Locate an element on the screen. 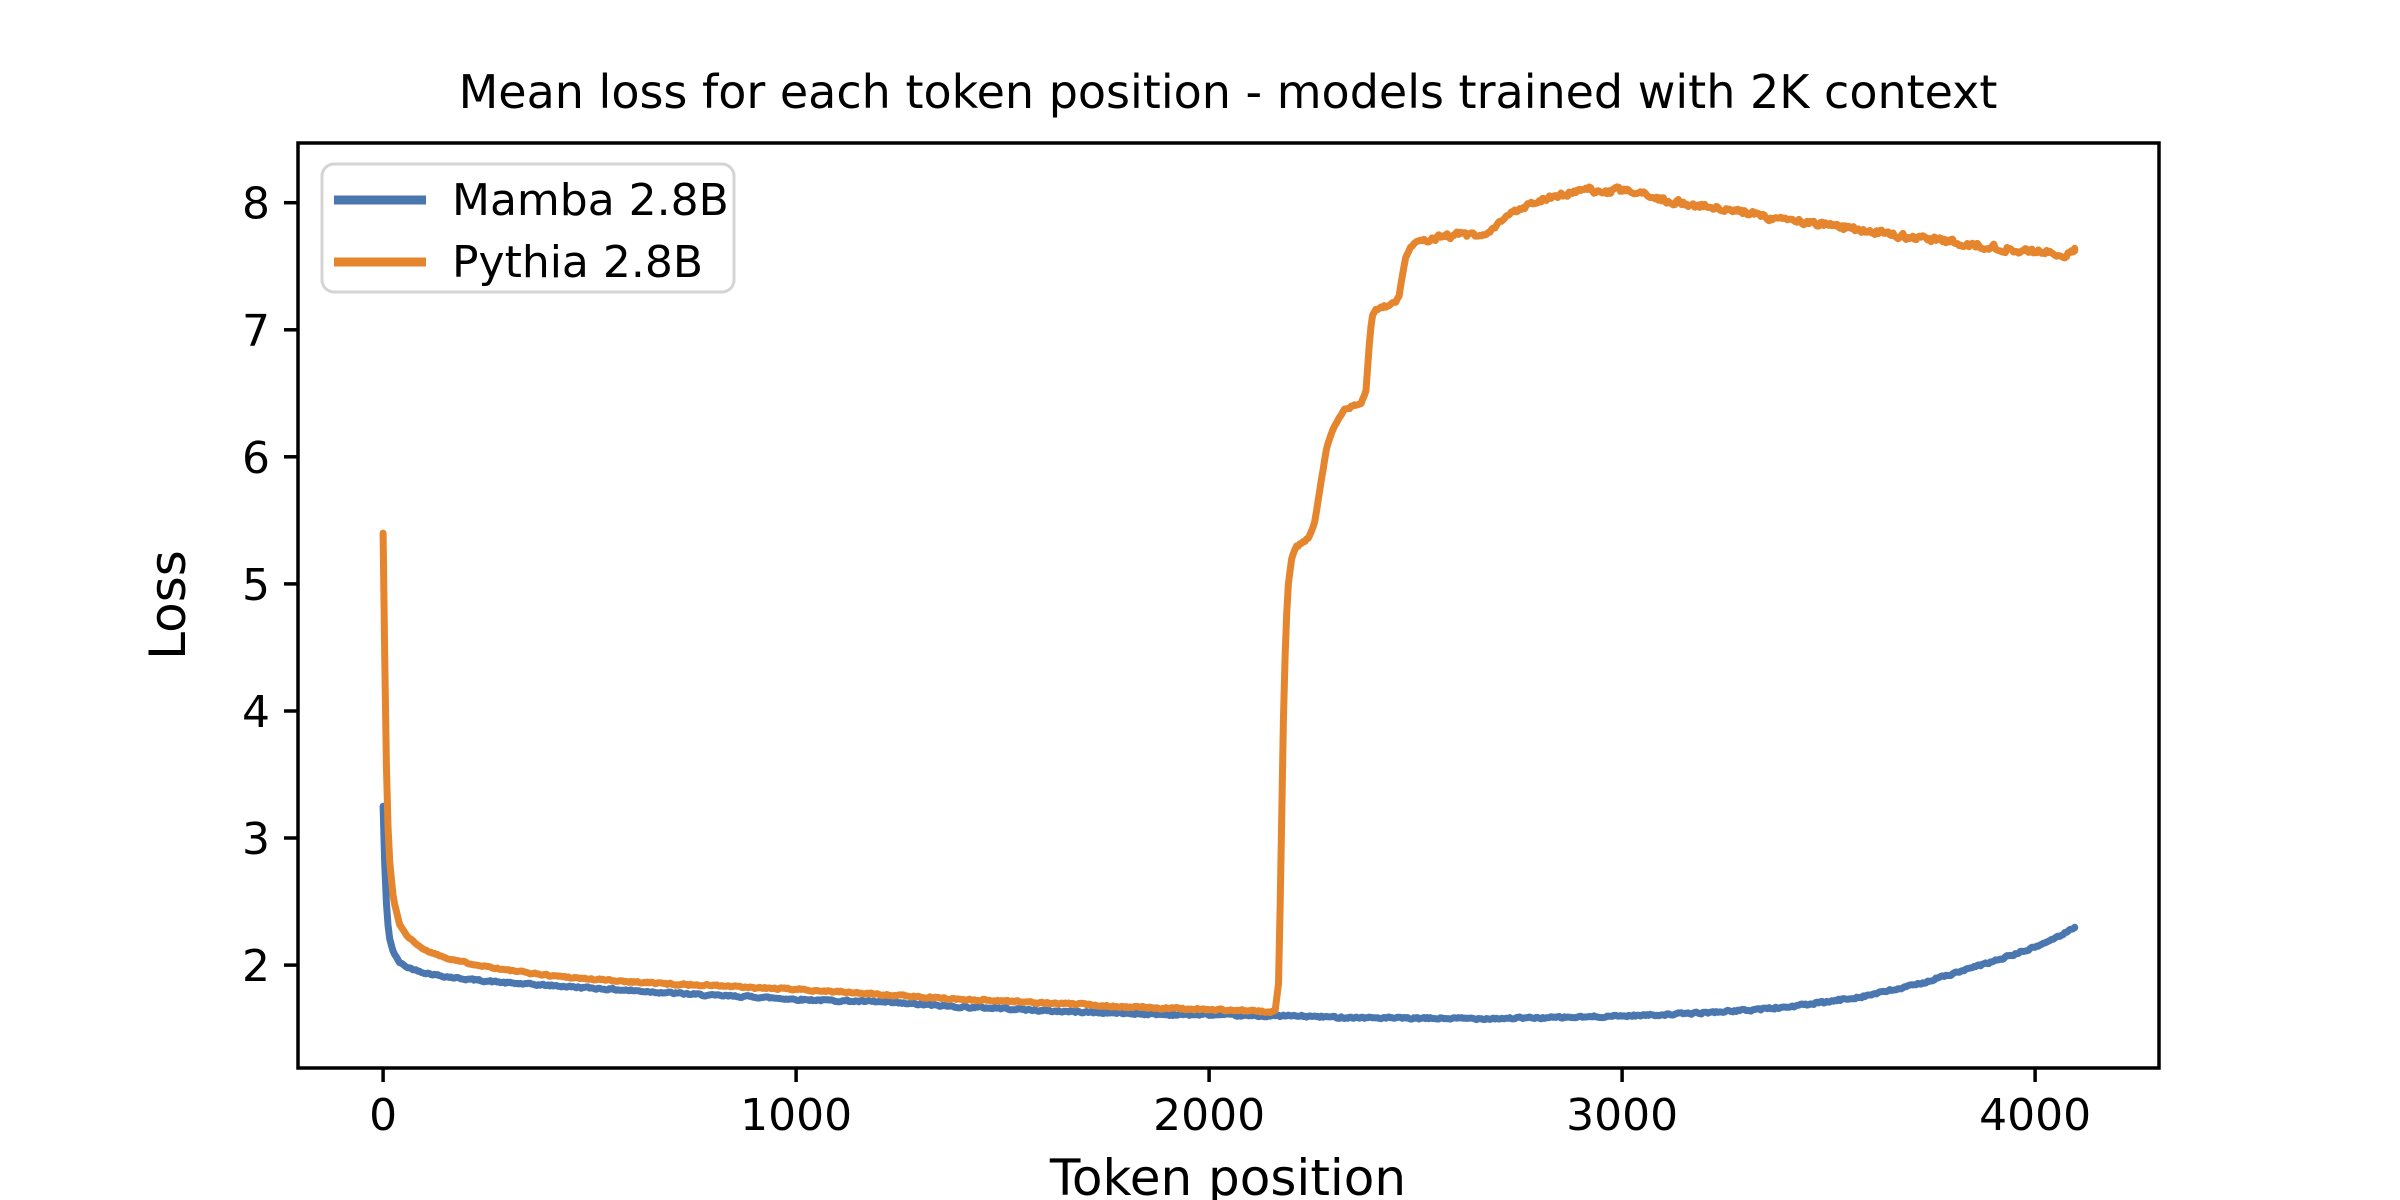 This screenshot has width=2400, height=1200. y-tick-label: 3 is located at coordinates (256, 839).